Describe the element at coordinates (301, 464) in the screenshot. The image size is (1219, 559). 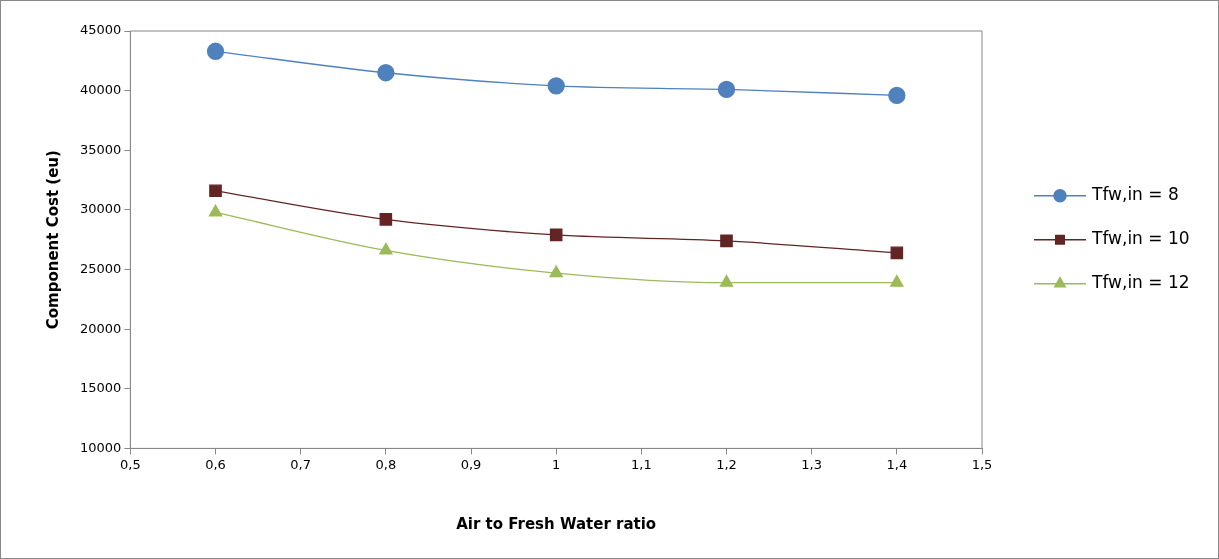
I see `x-tick-label: 0,7` at that location.